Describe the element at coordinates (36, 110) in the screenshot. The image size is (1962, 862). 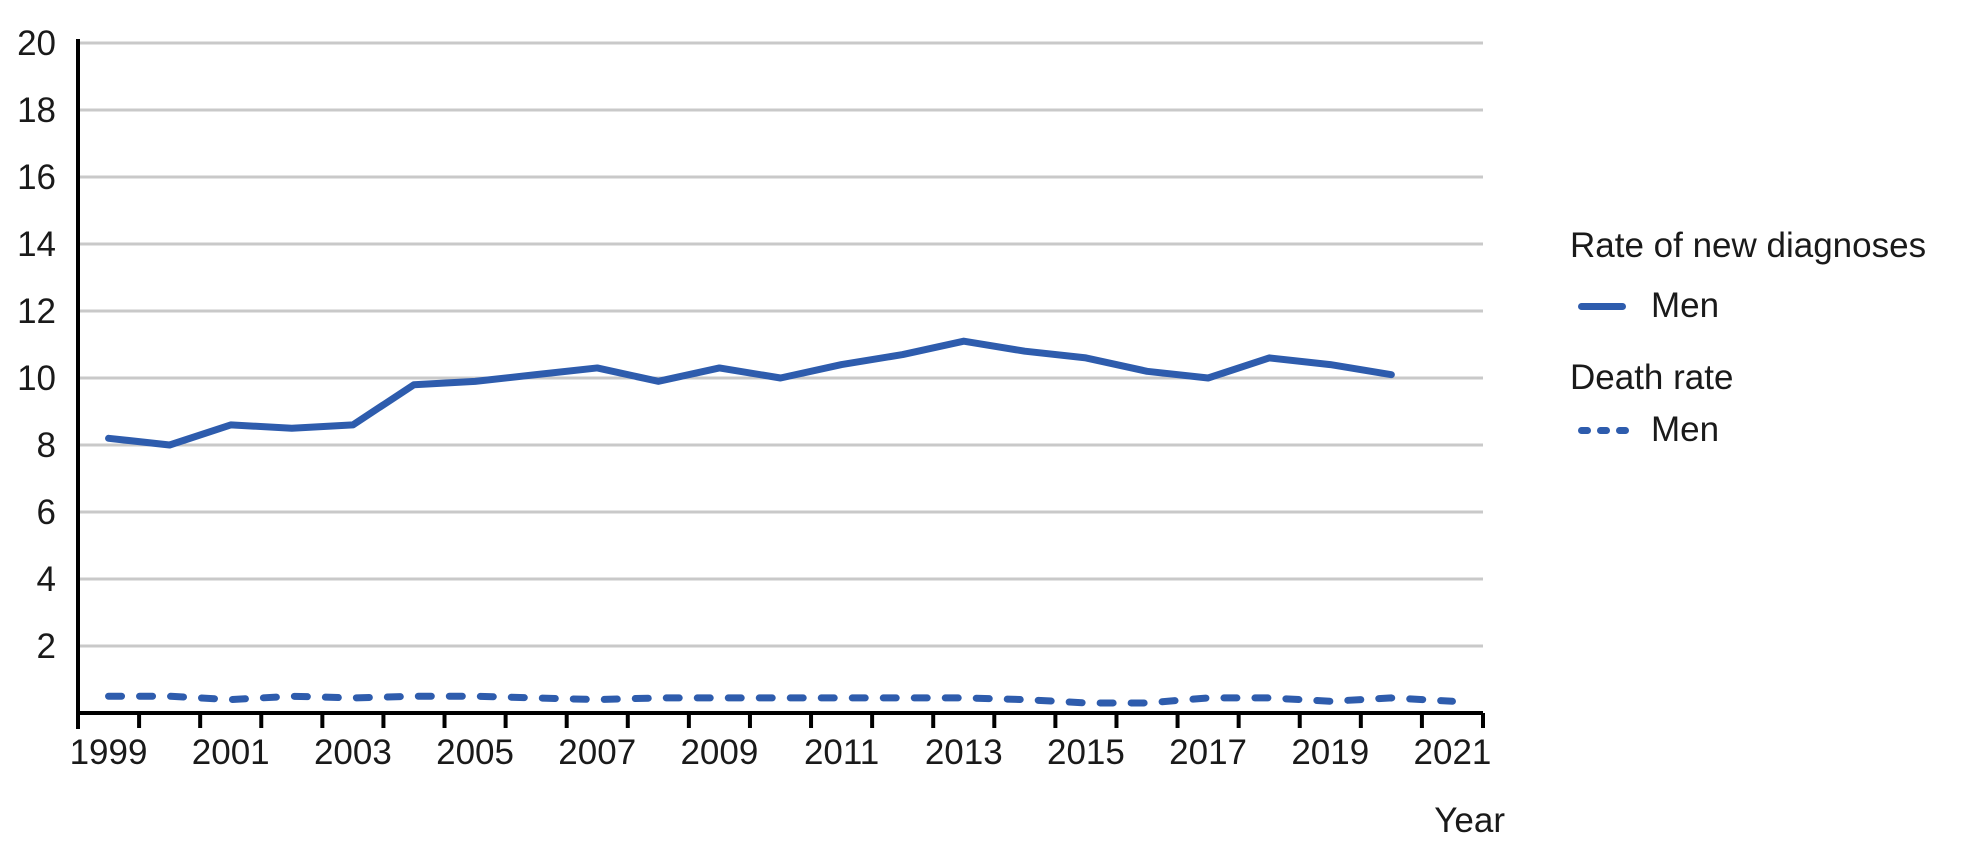
I see `y-axis-tick-label: 18` at that location.